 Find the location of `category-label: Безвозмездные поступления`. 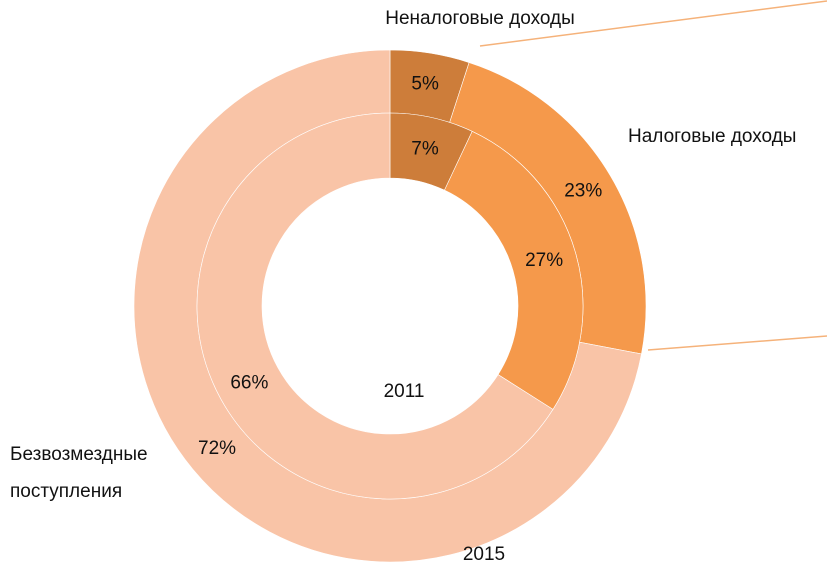

category-label: Безвозмездные поступления is located at coordinates (79, 473).